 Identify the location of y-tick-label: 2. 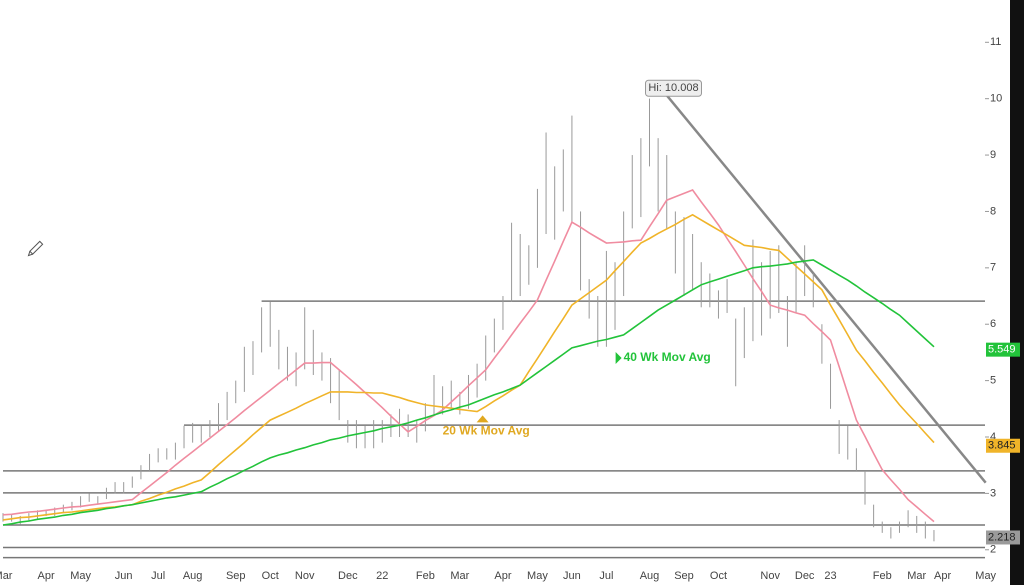
(993, 550).